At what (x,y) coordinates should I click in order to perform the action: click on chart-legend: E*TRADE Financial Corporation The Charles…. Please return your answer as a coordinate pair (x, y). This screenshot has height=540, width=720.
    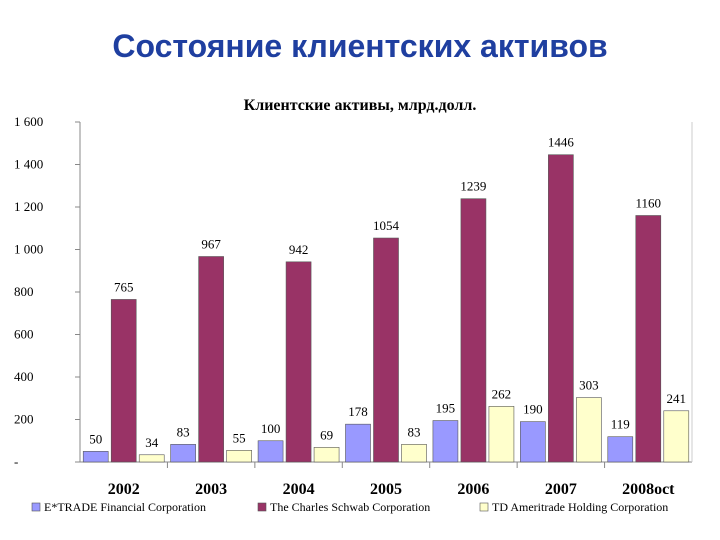
    Looking at the image, I should click on (349, 507).